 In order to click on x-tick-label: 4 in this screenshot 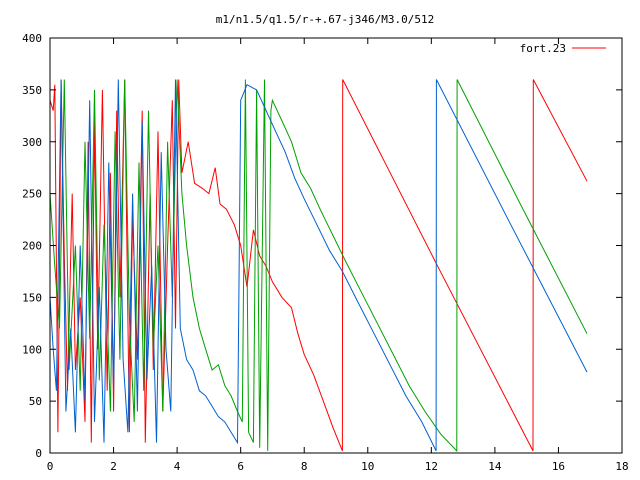, I will do `click(177, 466)`.